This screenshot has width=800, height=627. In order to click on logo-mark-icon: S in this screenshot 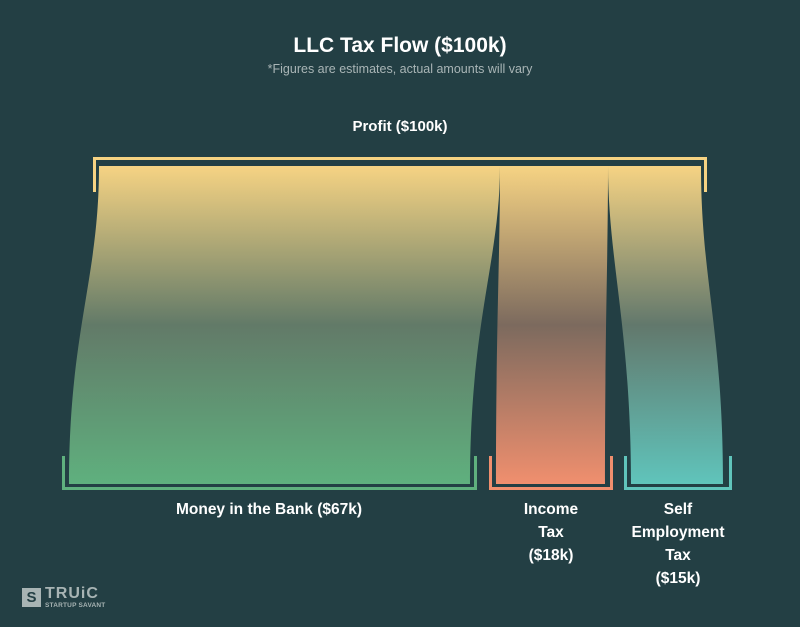, I will do `click(31, 597)`.